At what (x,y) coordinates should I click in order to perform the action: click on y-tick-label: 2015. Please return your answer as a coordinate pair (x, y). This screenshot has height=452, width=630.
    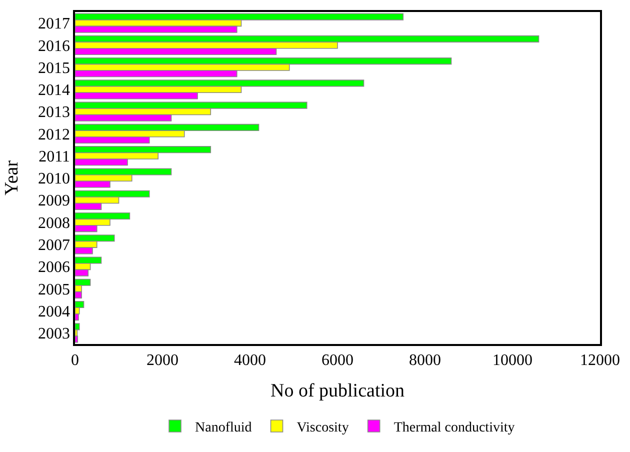
    Looking at the image, I should click on (54, 68).